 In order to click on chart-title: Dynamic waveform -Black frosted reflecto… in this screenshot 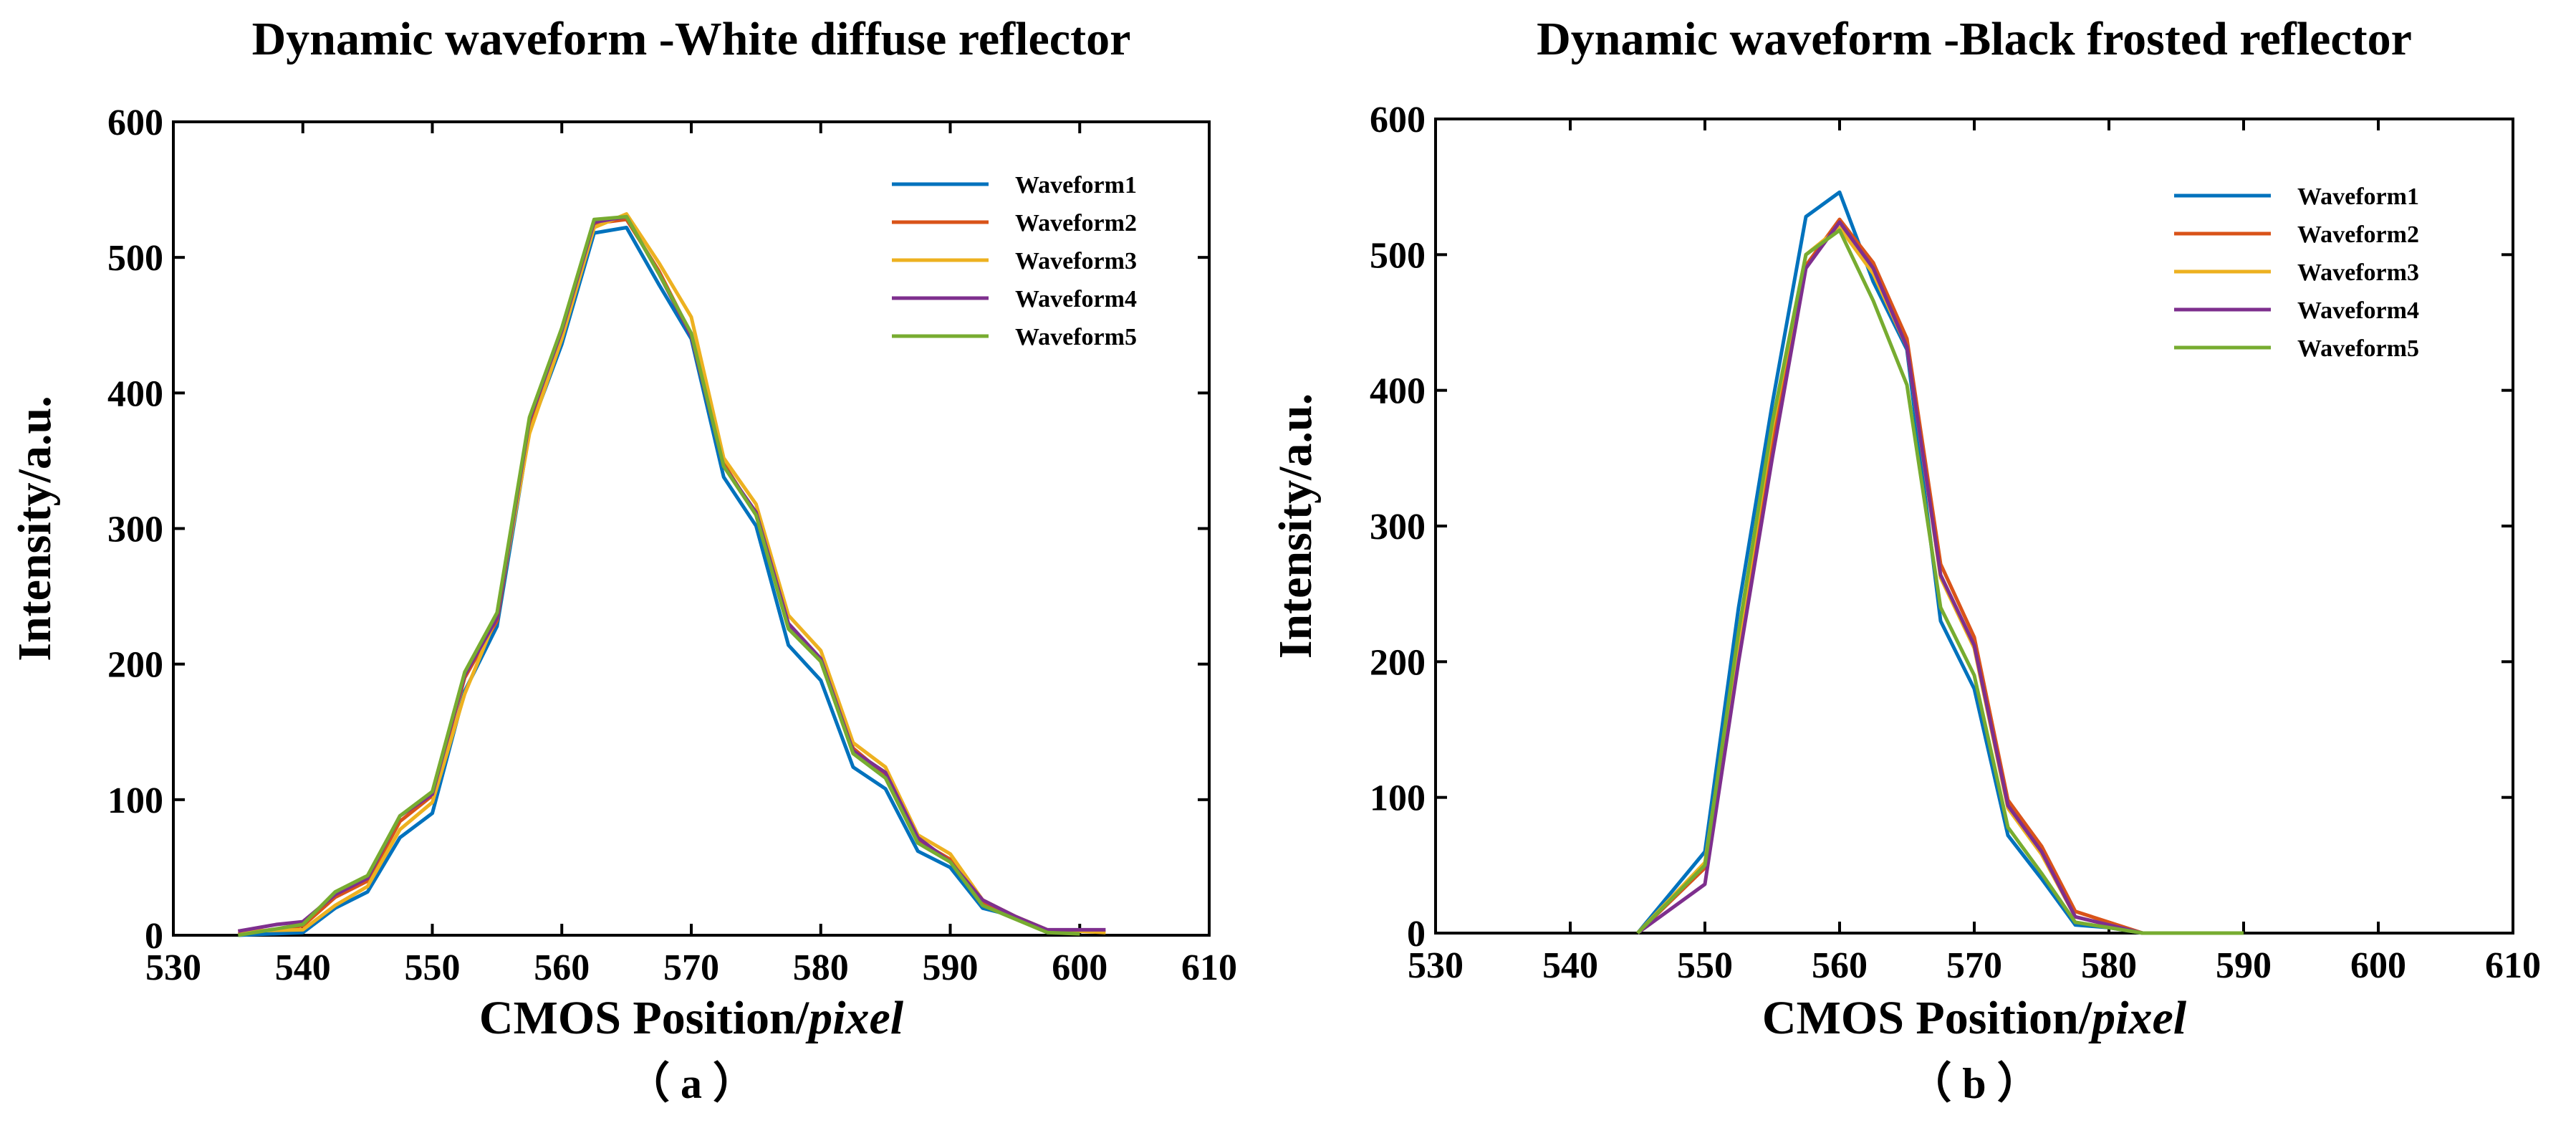, I will do `click(1975, 39)`.